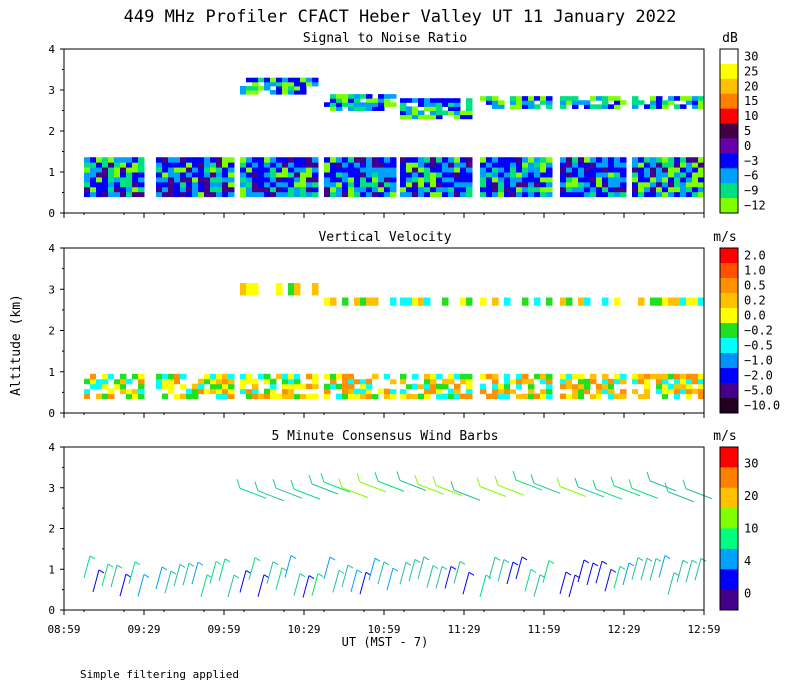  Describe the element at coordinates (385, 38) in the screenshot. I see `snr-panel-title: Signal to Noise Ratio` at that location.